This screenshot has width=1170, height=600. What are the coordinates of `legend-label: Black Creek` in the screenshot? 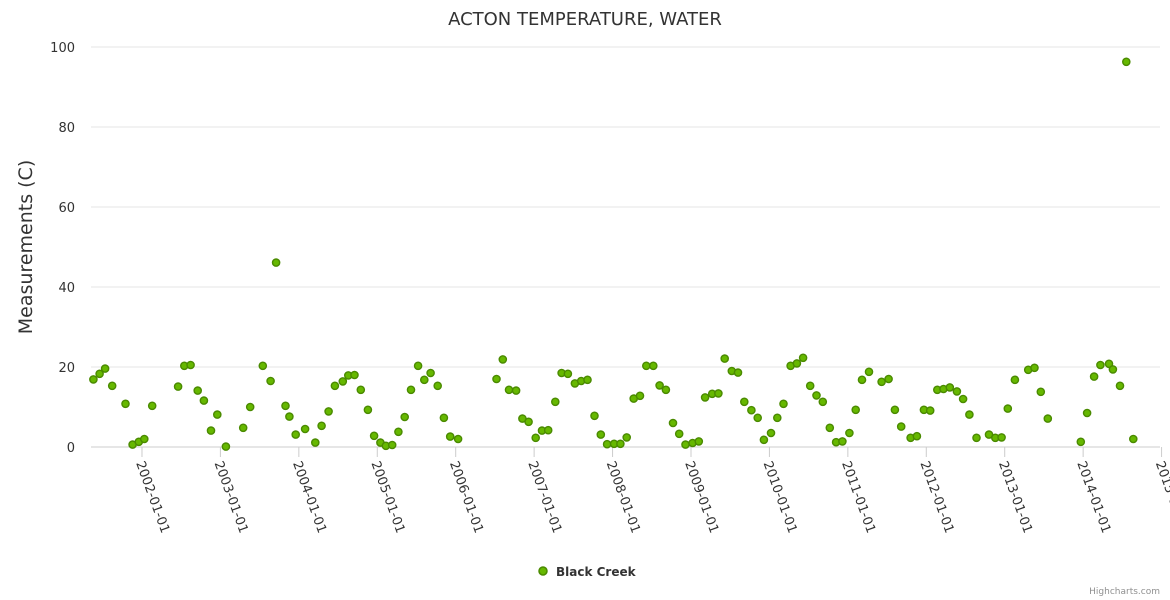 It's located at (596, 572).